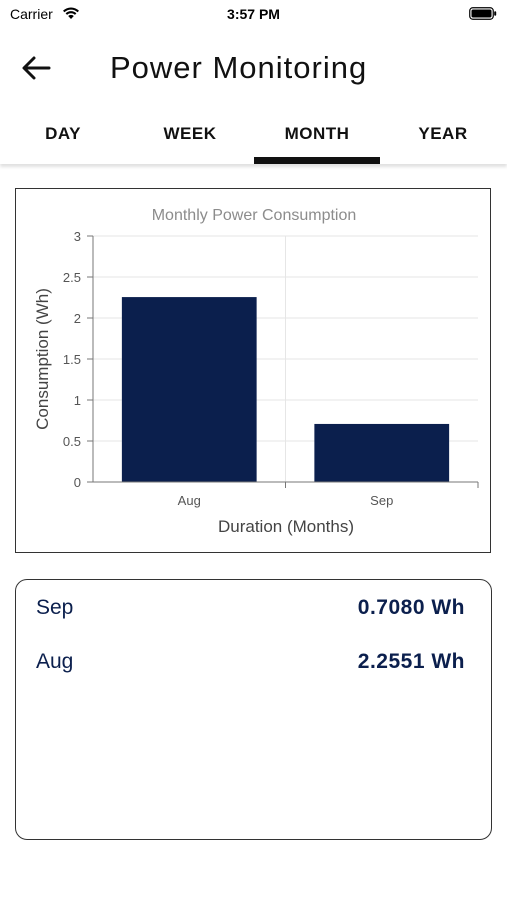 The image size is (507, 900). Describe the element at coordinates (72, 441) in the screenshot. I see `y-tick-label: 0.5` at that location.